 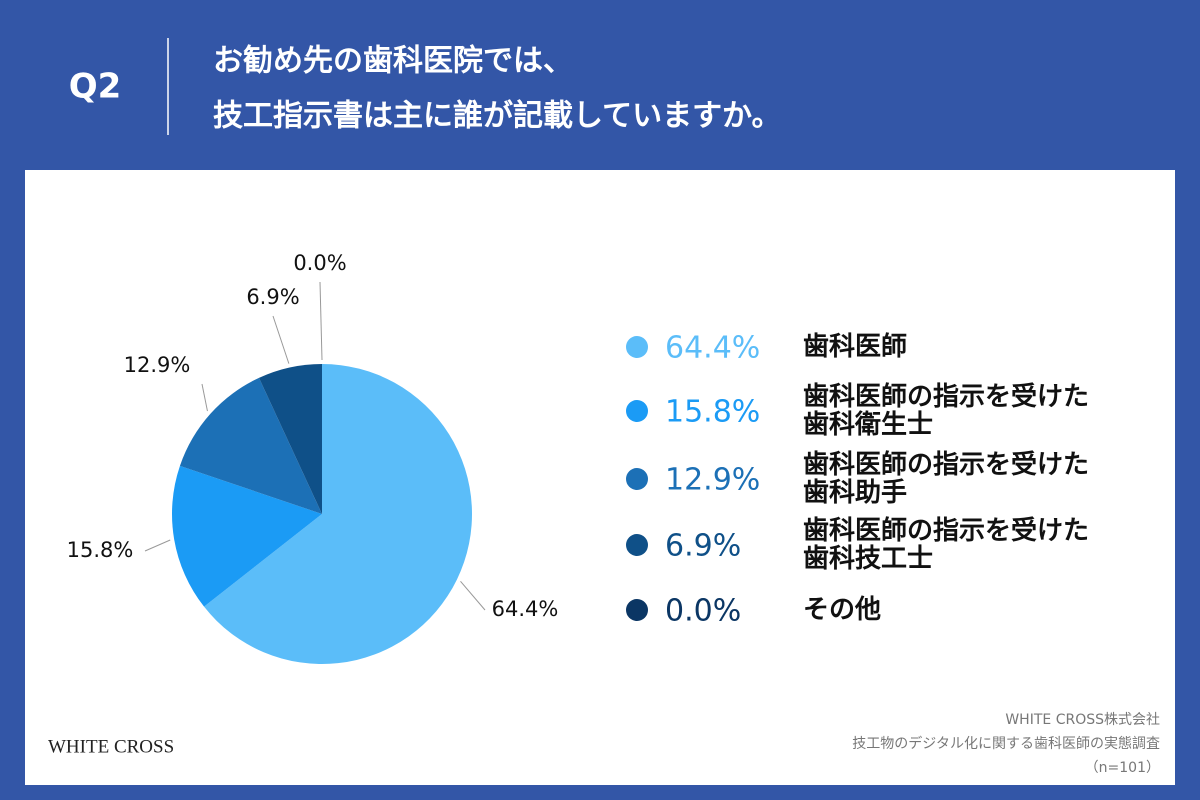 I want to click on legend-label: 歯科医師の指示を受けた 歯科助手, so click(x=946, y=479).